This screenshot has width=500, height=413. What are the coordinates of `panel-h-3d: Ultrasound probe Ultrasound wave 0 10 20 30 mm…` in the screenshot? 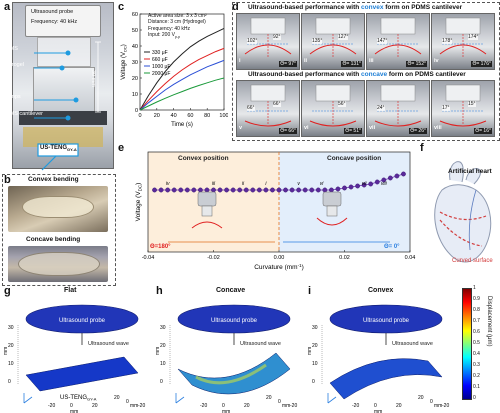 It's located at (231, 354).